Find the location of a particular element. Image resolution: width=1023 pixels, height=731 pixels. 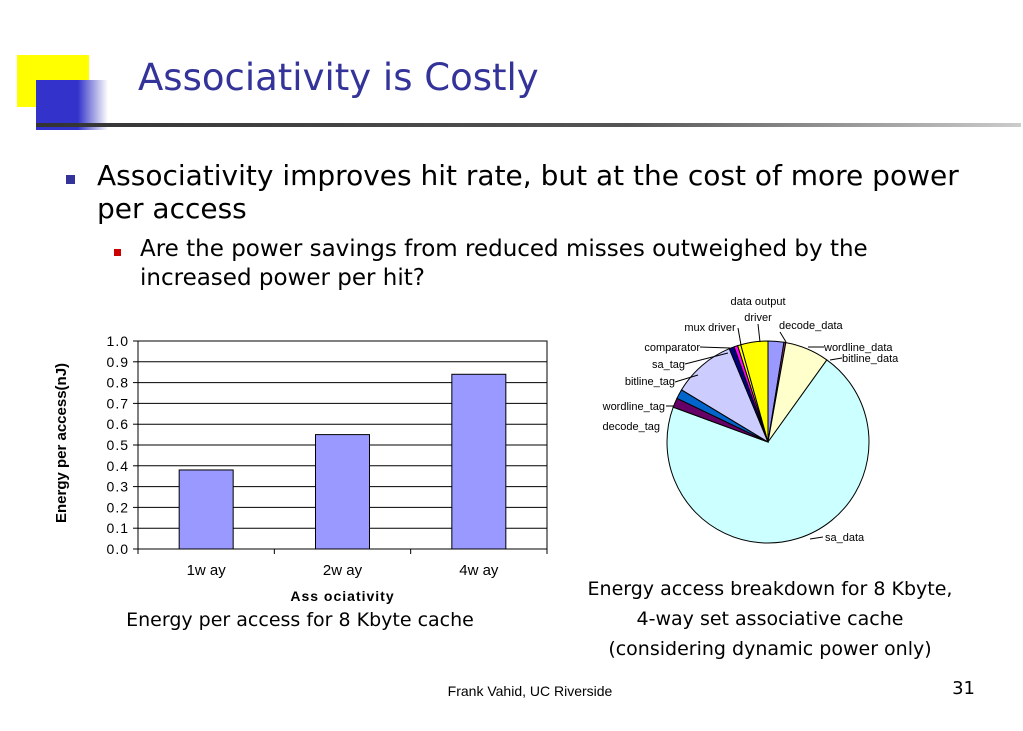

footer-text: Frank Vahid, UC Riverside is located at coordinates (530, 691).